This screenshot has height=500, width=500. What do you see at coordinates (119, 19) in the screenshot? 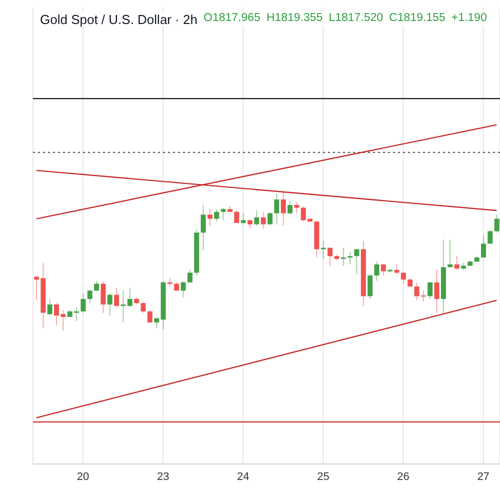
I see `chart-title: Gold Spot / U.S. Dollar · 2h` at bounding box center [119, 19].